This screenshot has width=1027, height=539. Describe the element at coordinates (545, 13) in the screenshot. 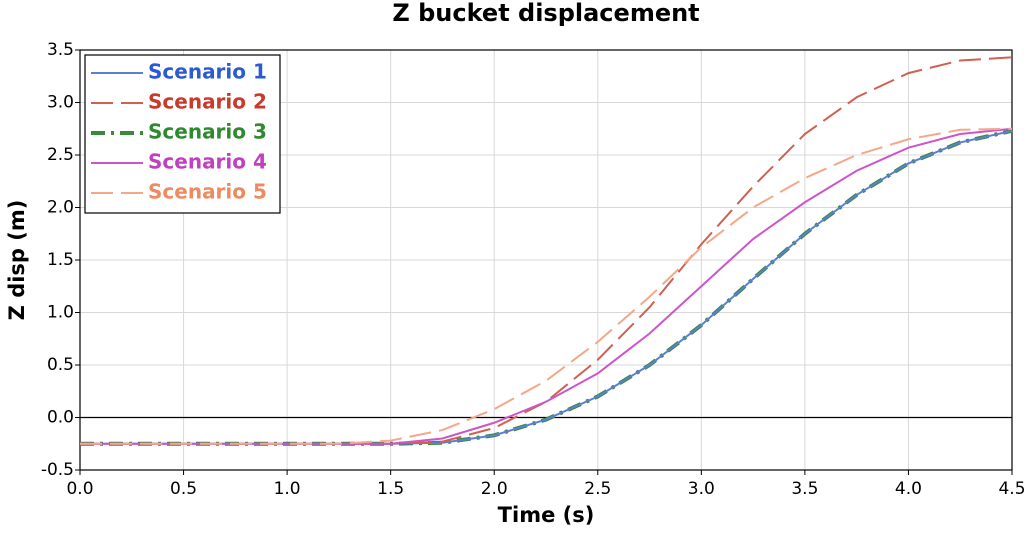

I see `chart-title: Z bucket displacement` at that location.